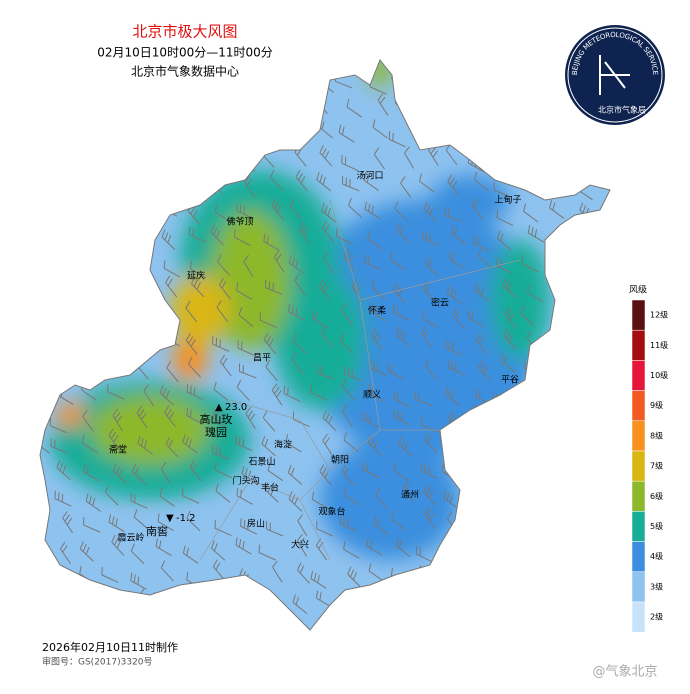  Describe the element at coordinates (656, 526) in the screenshot. I see `legend-label: 5级` at that location.